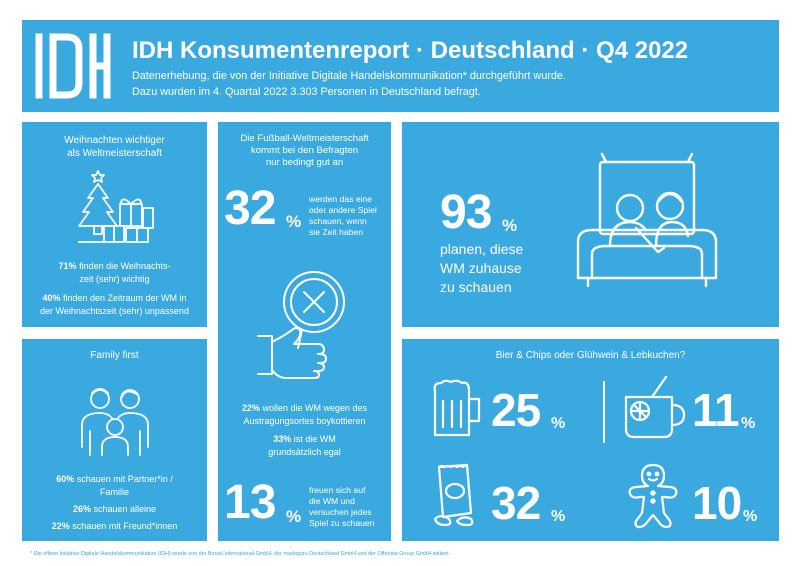 The height and width of the screenshot is (566, 800). Describe the element at coordinates (115, 422) in the screenshot. I see `family-icon` at that location.